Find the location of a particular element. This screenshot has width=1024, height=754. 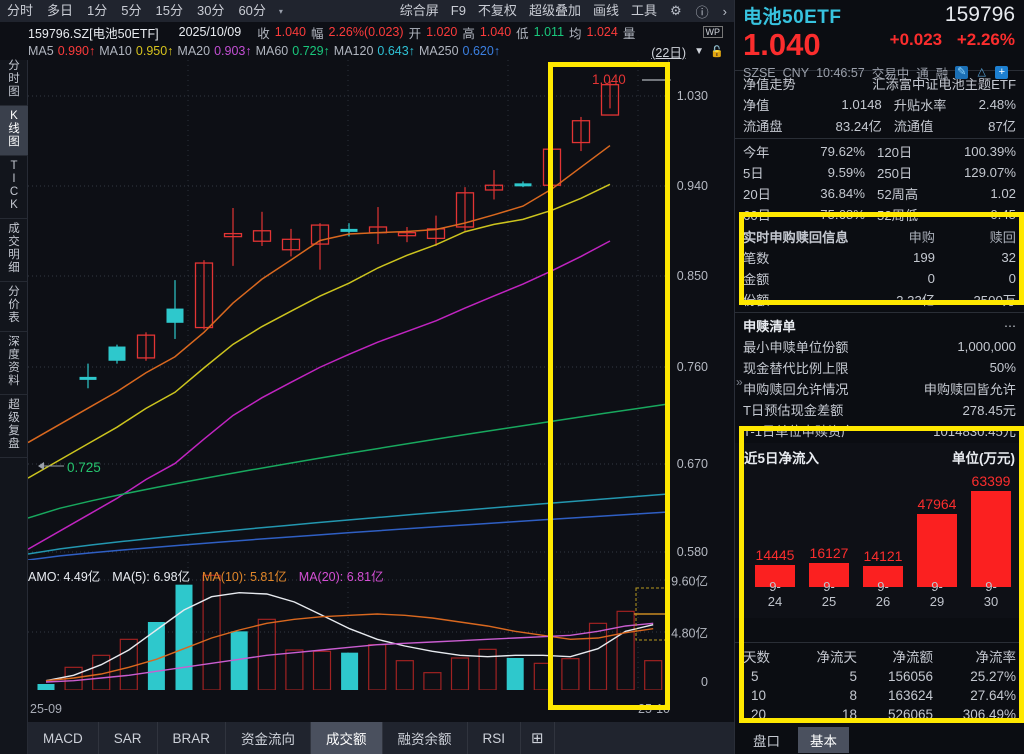

inflow-bar-value: 63399 is located at coordinates (991, 481).